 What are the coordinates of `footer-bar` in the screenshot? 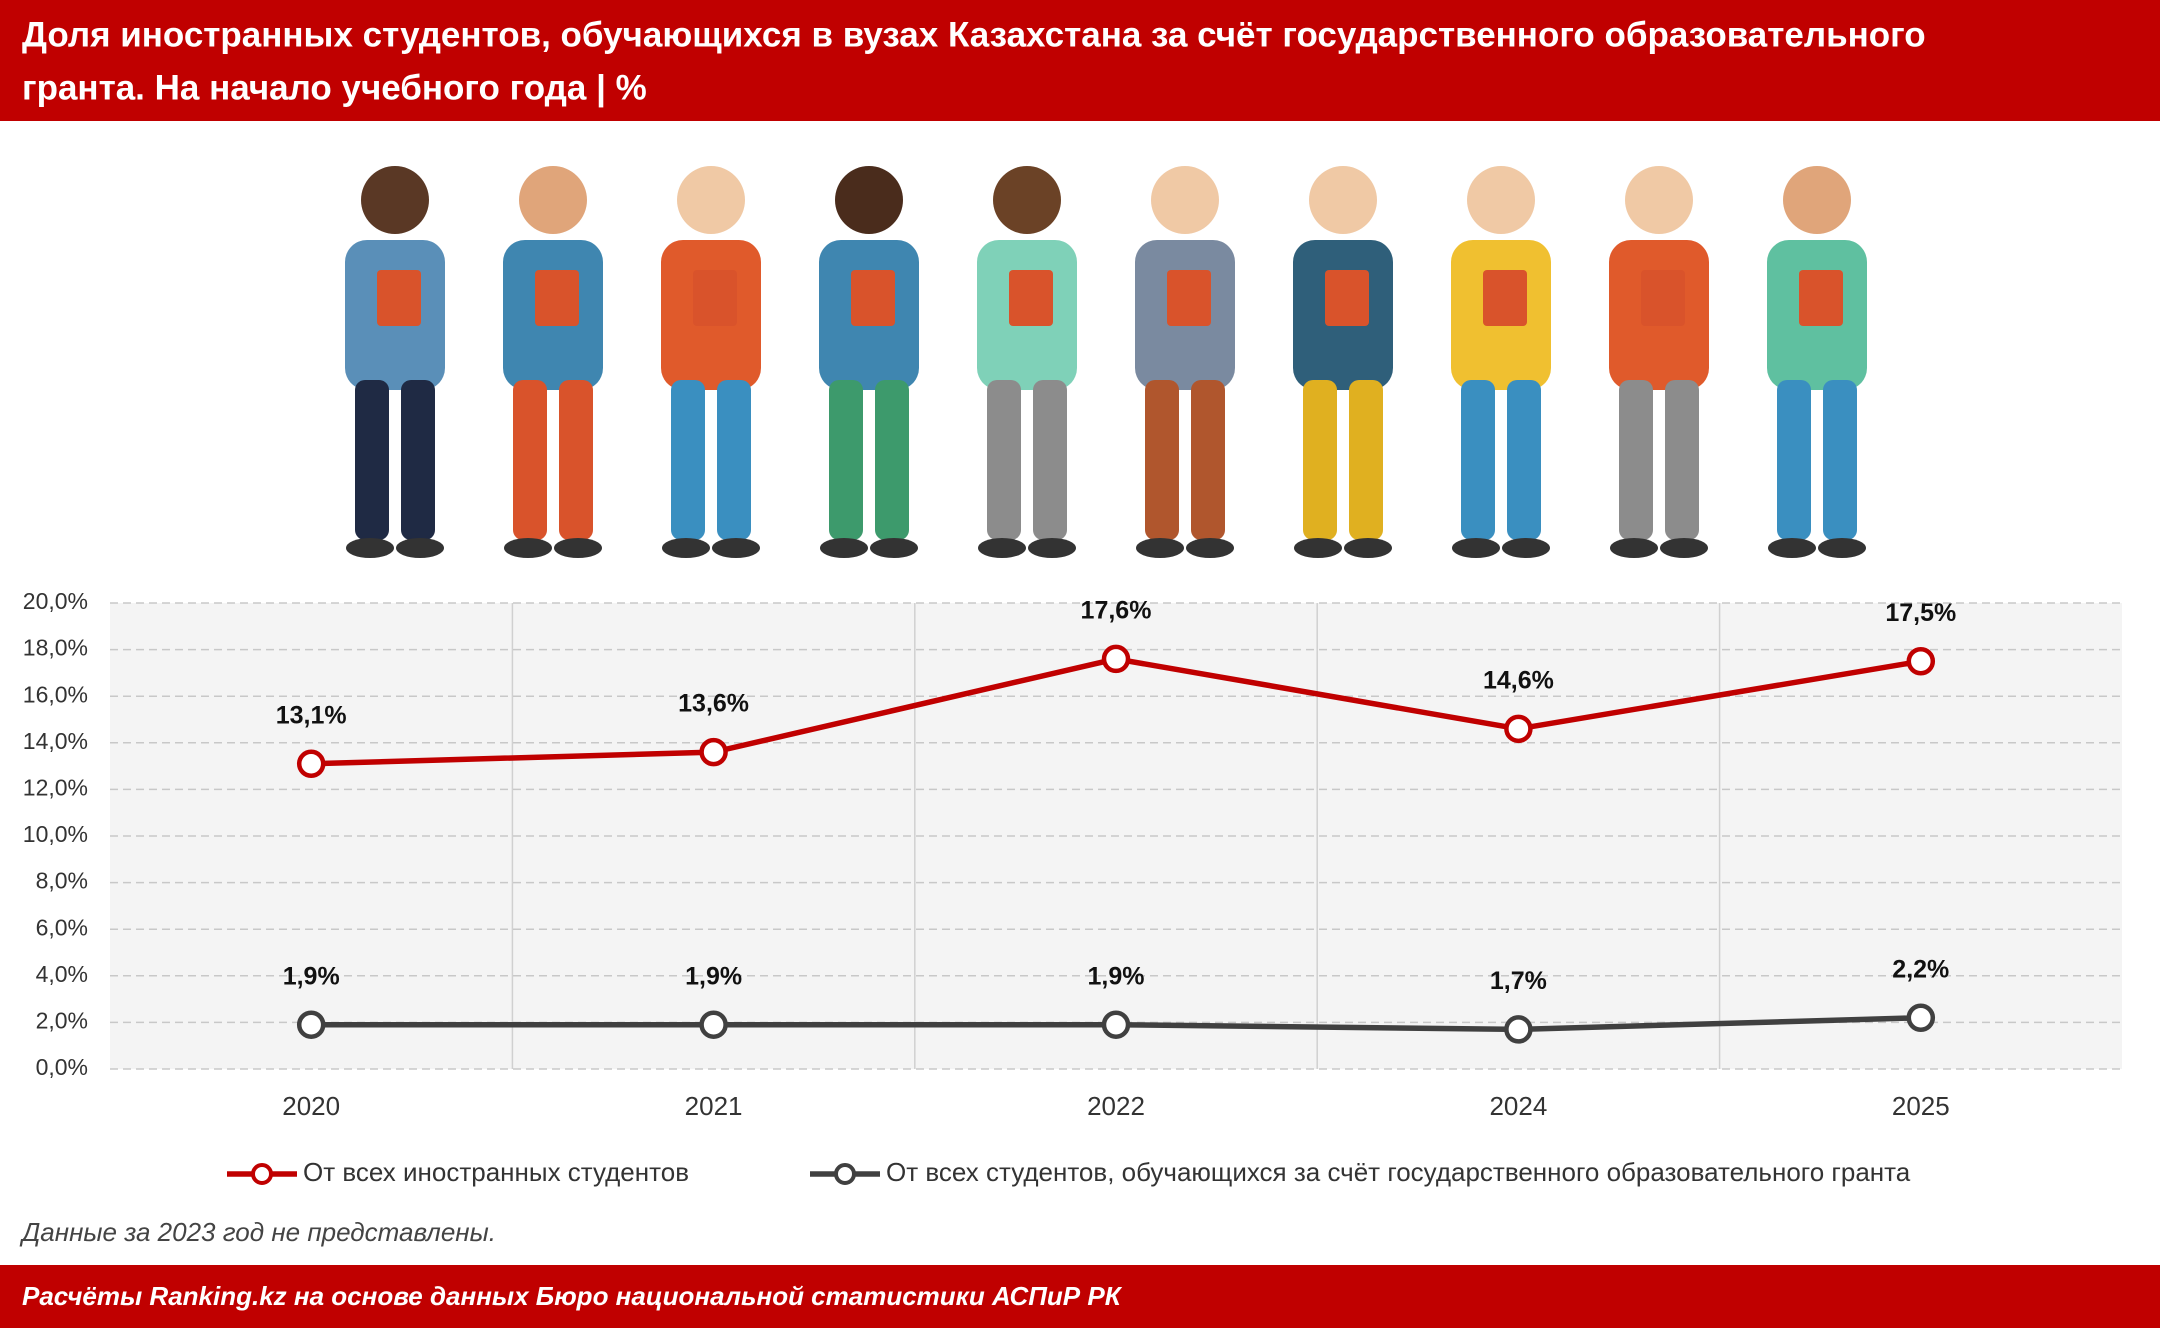 It's located at (1080, 1296).